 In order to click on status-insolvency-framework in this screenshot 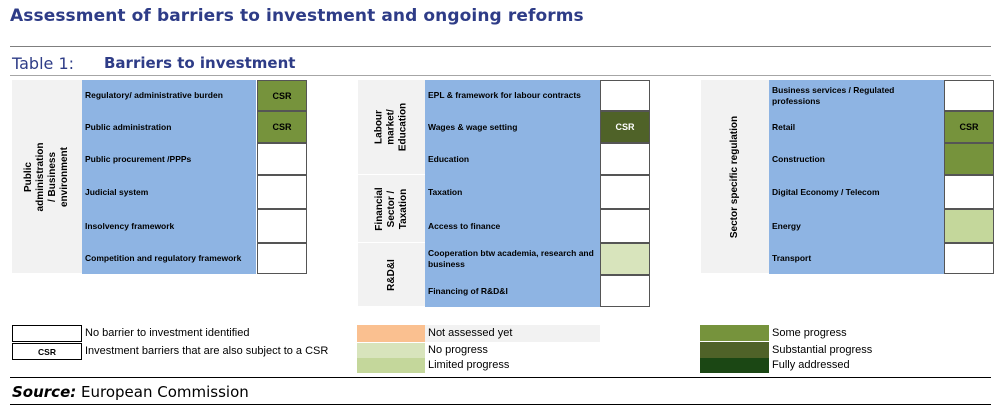, I will do `click(282, 226)`.